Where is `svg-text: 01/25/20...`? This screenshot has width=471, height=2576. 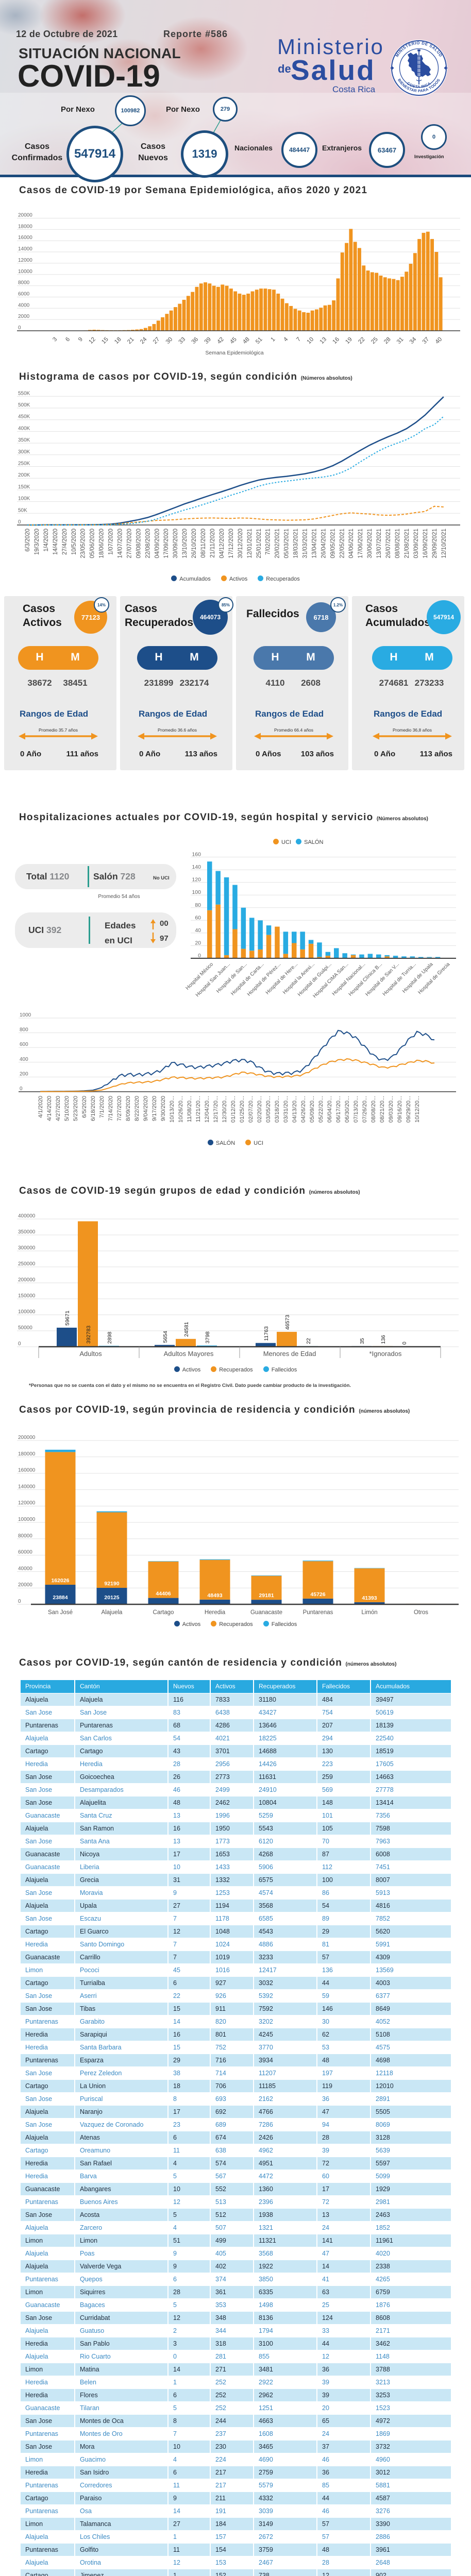 svg-text: 01/25/20... is located at coordinates (242, 1109).